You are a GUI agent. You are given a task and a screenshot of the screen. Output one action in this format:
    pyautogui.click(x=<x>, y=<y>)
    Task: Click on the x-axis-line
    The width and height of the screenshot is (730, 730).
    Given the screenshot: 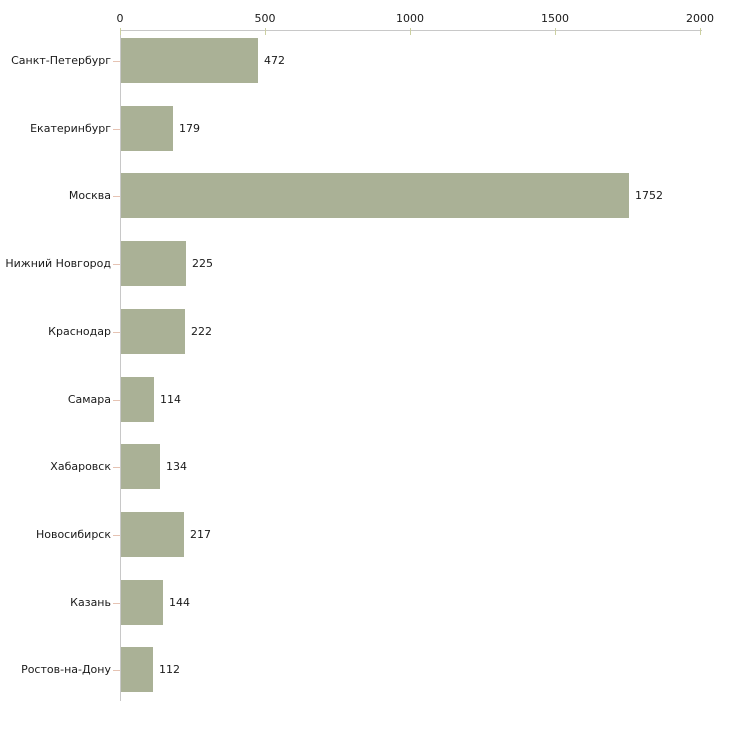 What is the action you would take?
    pyautogui.click(x=411, y=30)
    